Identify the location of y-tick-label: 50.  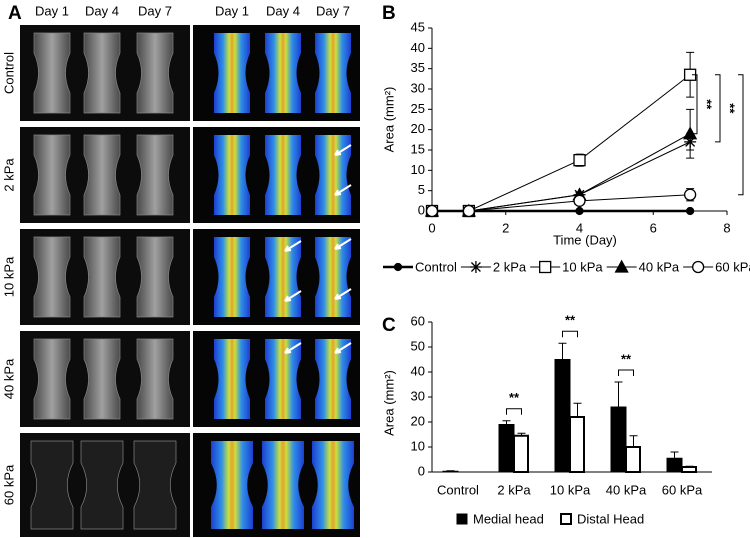
(418, 345).